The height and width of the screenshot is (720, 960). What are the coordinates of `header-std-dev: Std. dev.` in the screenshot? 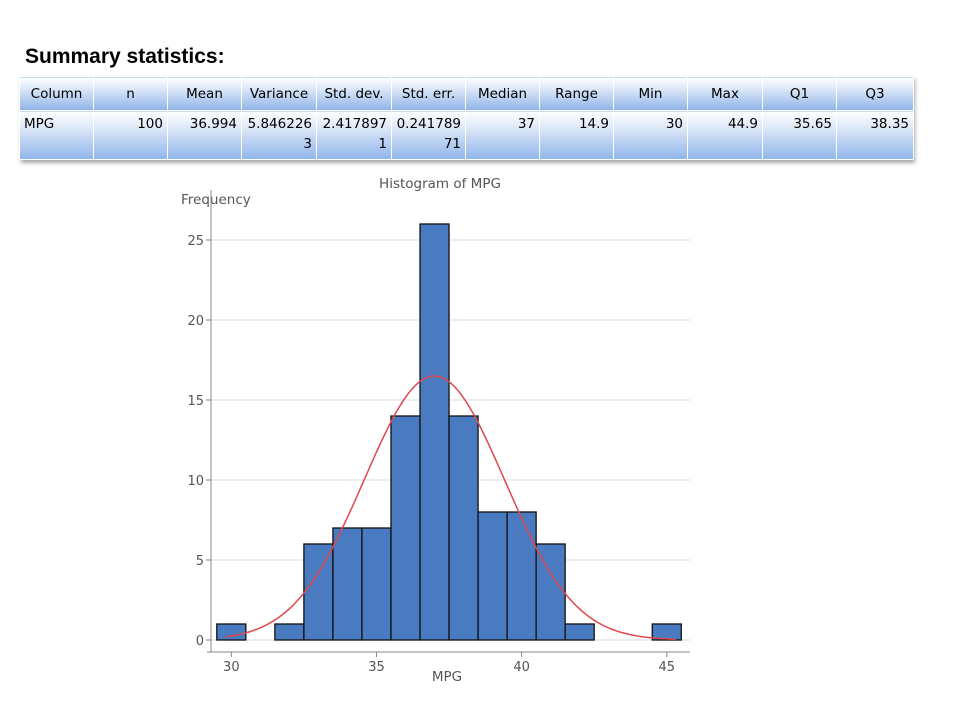 It's located at (354, 93).